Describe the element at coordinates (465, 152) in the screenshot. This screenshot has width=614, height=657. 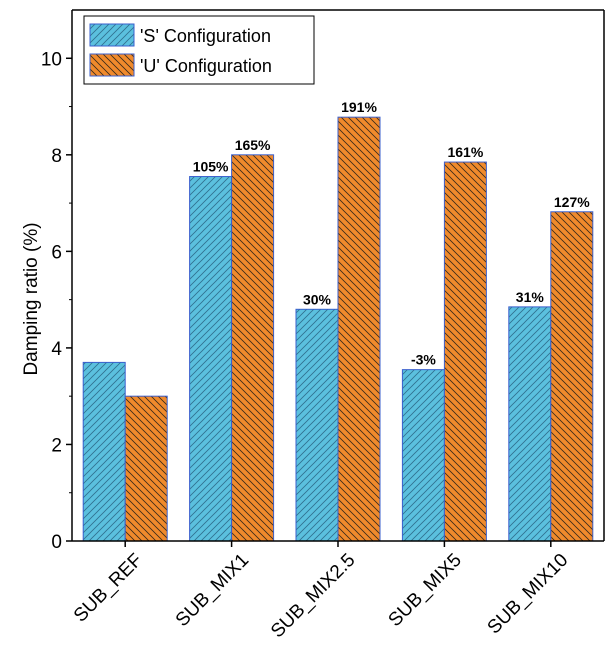
I see `data-label: 161%` at that location.